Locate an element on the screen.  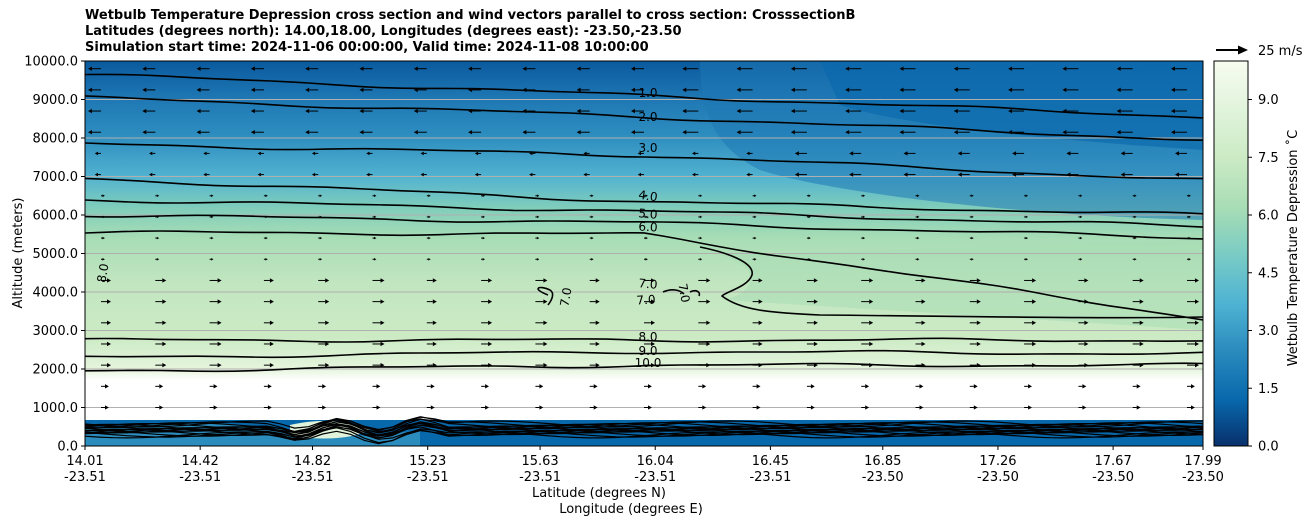
colorbar-tick-label: 1.5 is located at coordinates (1268, 389).